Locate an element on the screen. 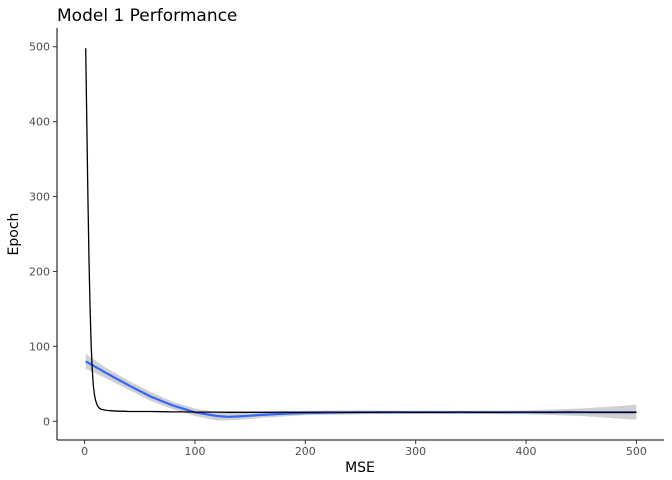 This screenshot has width=672, height=480. x-tick-label: 400 is located at coordinates (526, 451).